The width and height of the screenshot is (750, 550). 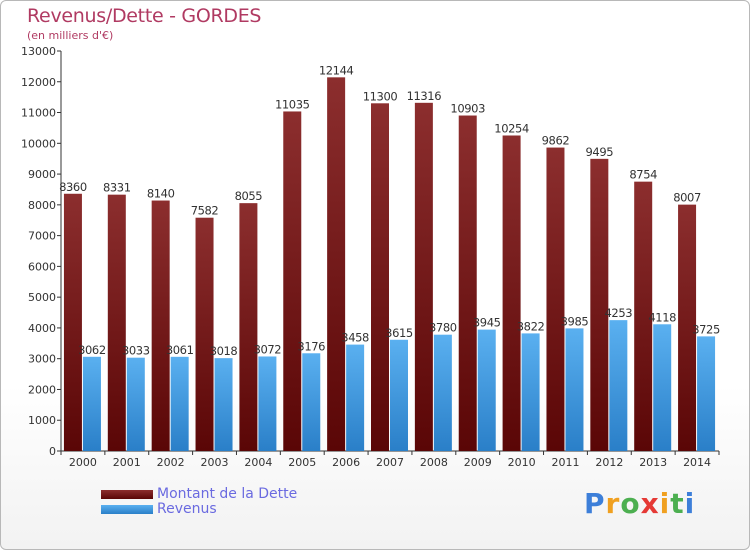 What do you see at coordinates (171, 462) in the screenshot?
I see `x-tick-label: 2002` at bounding box center [171, 462].